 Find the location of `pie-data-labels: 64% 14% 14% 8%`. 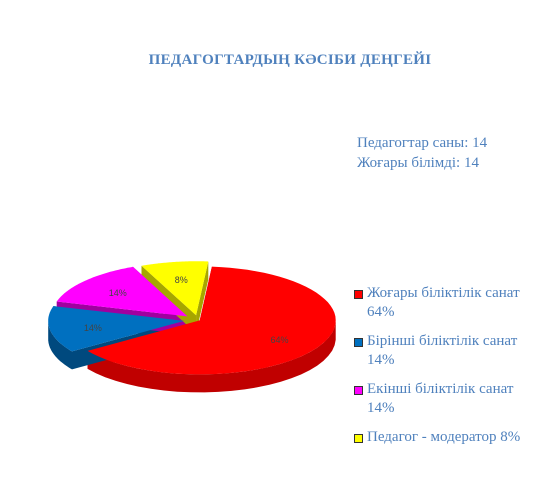

pie-data-labels: 64% 14% 14% 8% is located at coordinates (186, 310).